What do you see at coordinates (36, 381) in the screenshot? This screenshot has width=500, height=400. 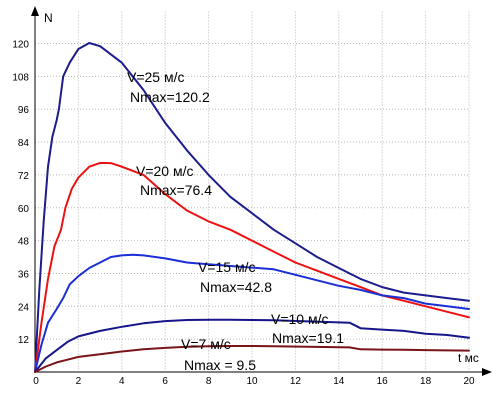 I see `x-tick-label-0: 0` at bounding box center [36, 381].